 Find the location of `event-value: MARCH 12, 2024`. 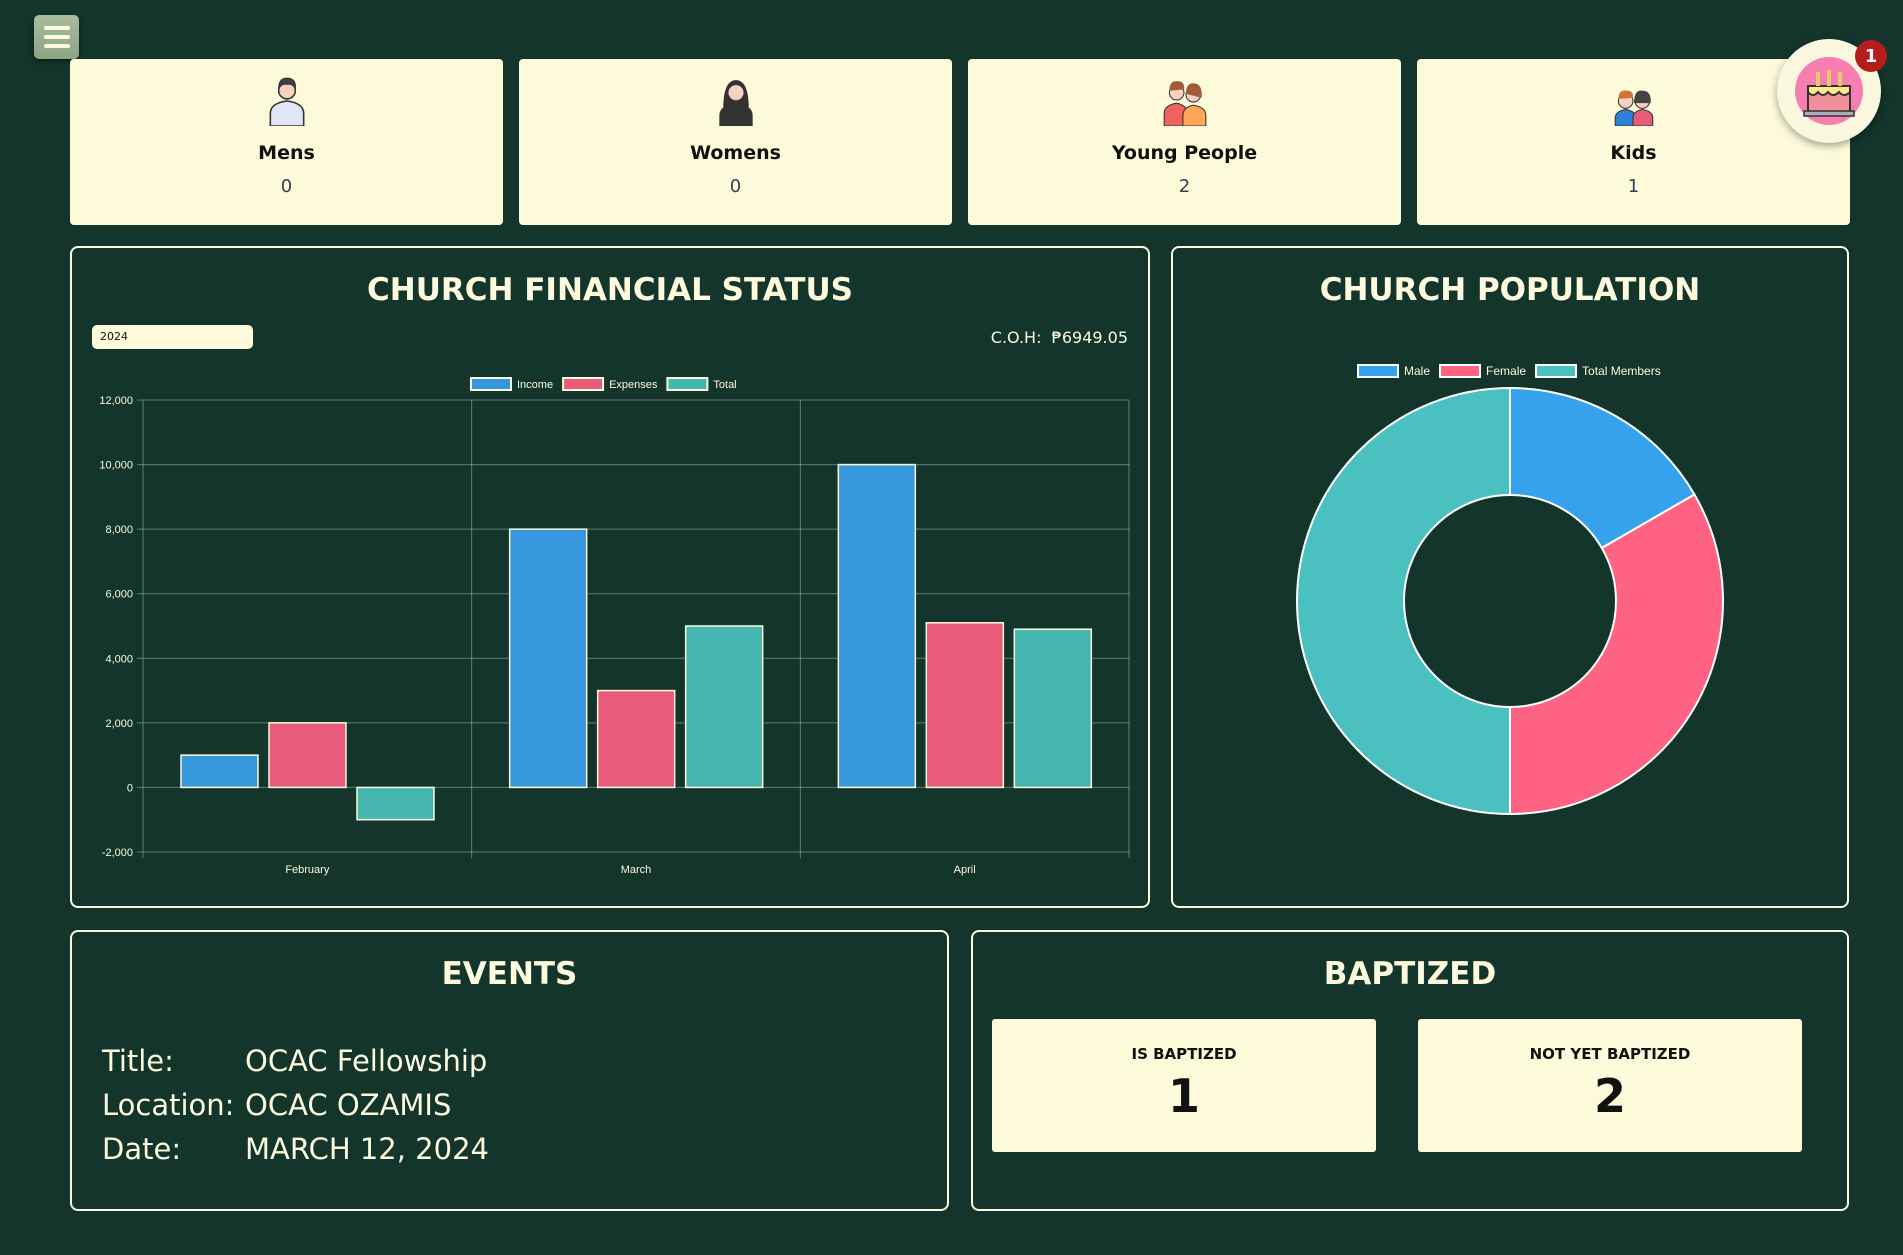

event-value: MARCH 12, 2024 is located at coordinates (367, 1149).